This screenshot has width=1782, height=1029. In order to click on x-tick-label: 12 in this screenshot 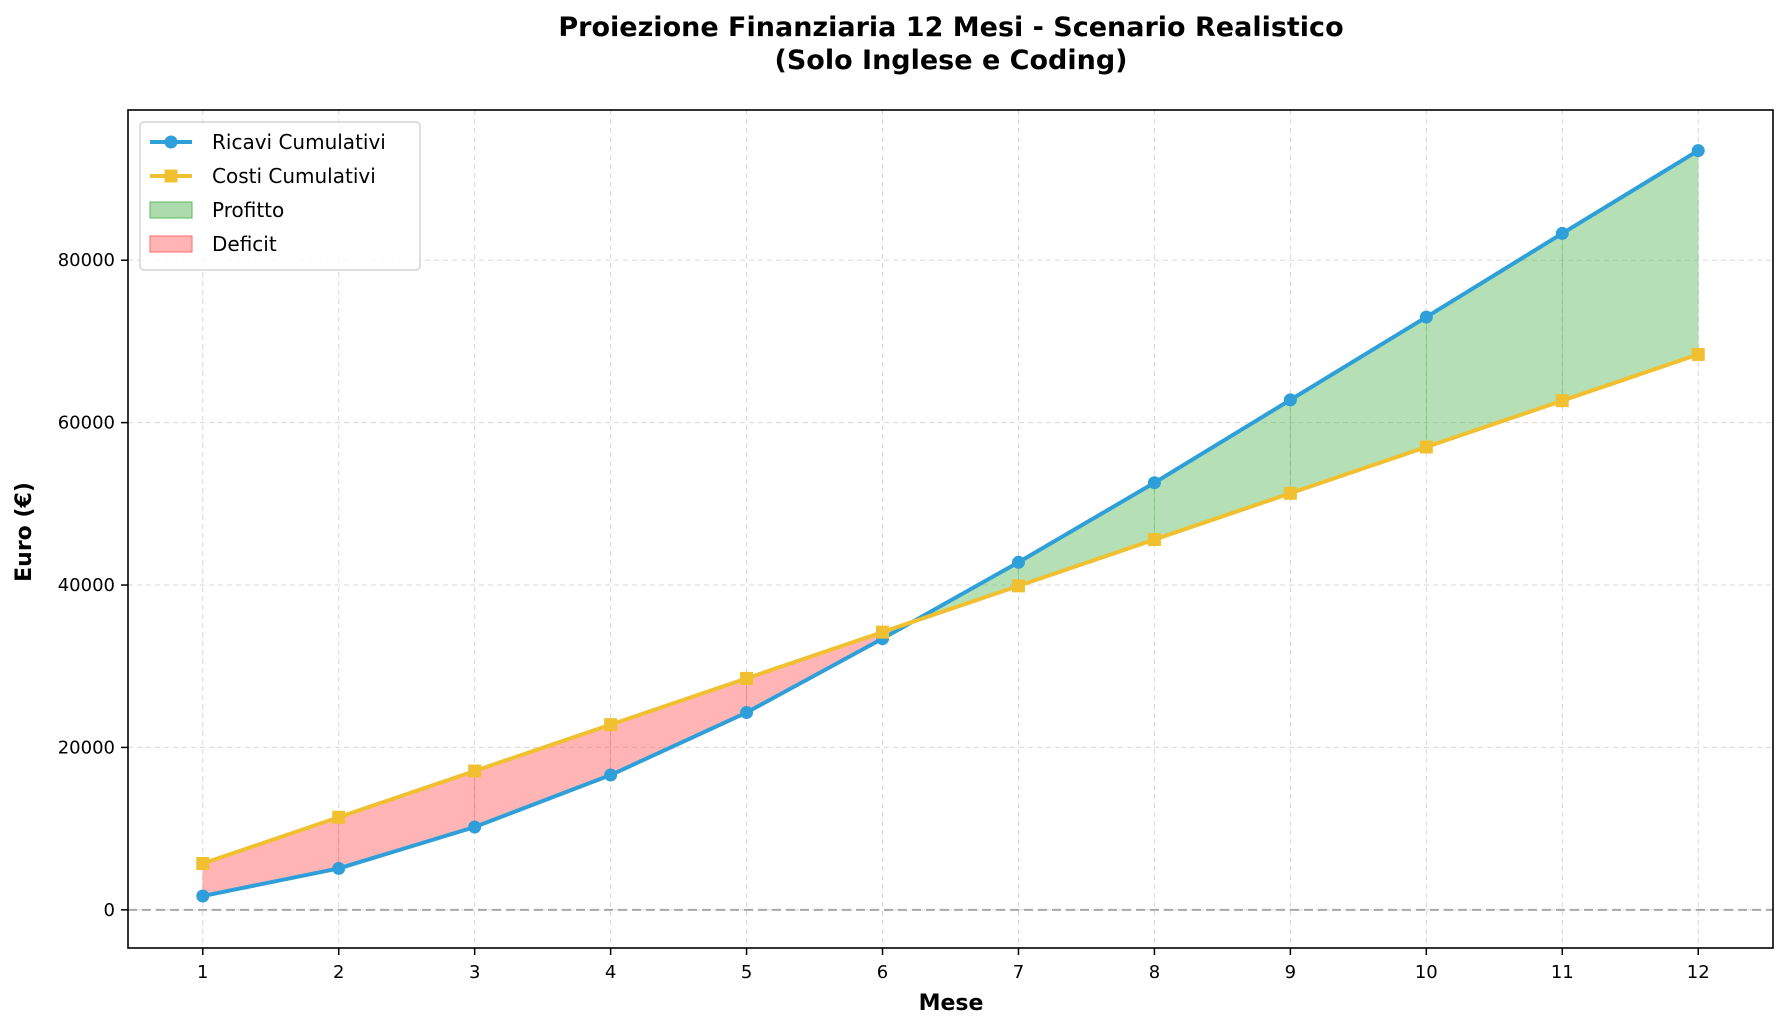, I will do `click(1698, 972)`.